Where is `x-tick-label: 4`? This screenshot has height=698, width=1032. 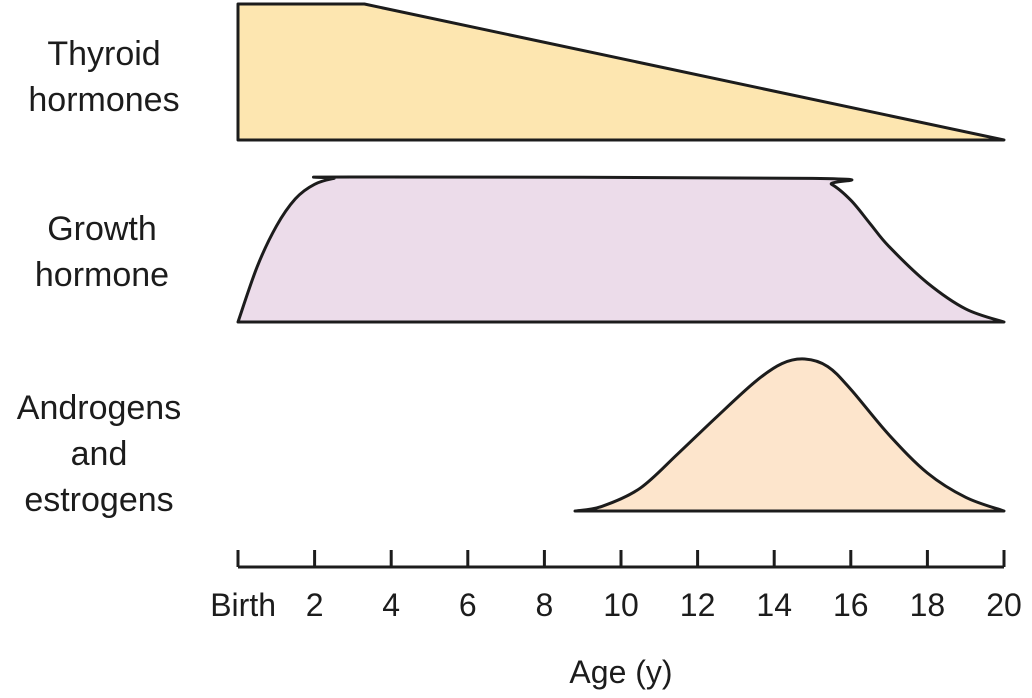
x-tick-label: 4 is located at coordinates (391, 605).